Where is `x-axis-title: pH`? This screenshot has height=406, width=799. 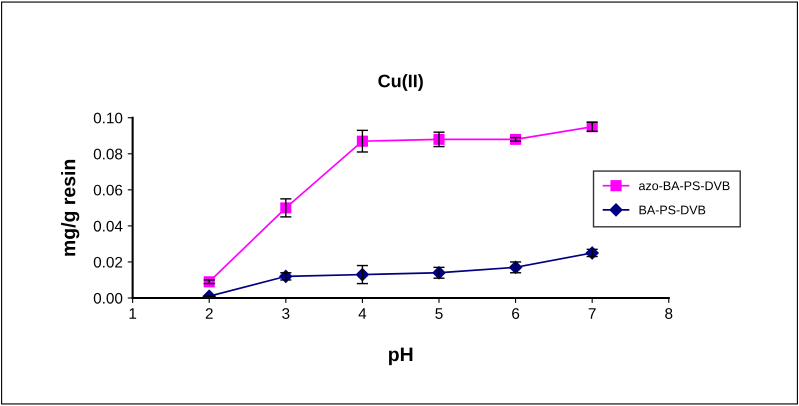 x-axis-title: pH is located at coordinates (400, 357).